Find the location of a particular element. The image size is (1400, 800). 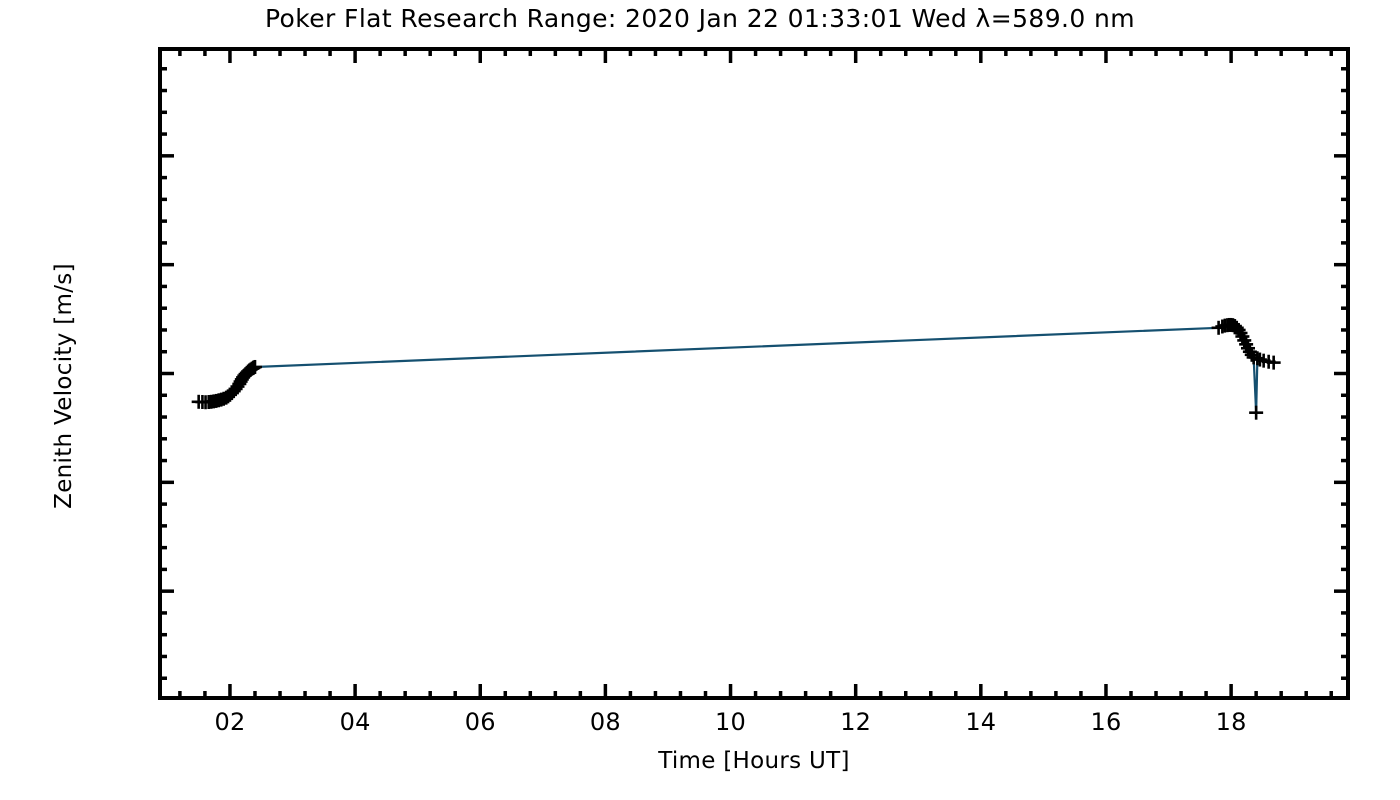

x-tick-label: 14 is located at coordinates (981, 722).